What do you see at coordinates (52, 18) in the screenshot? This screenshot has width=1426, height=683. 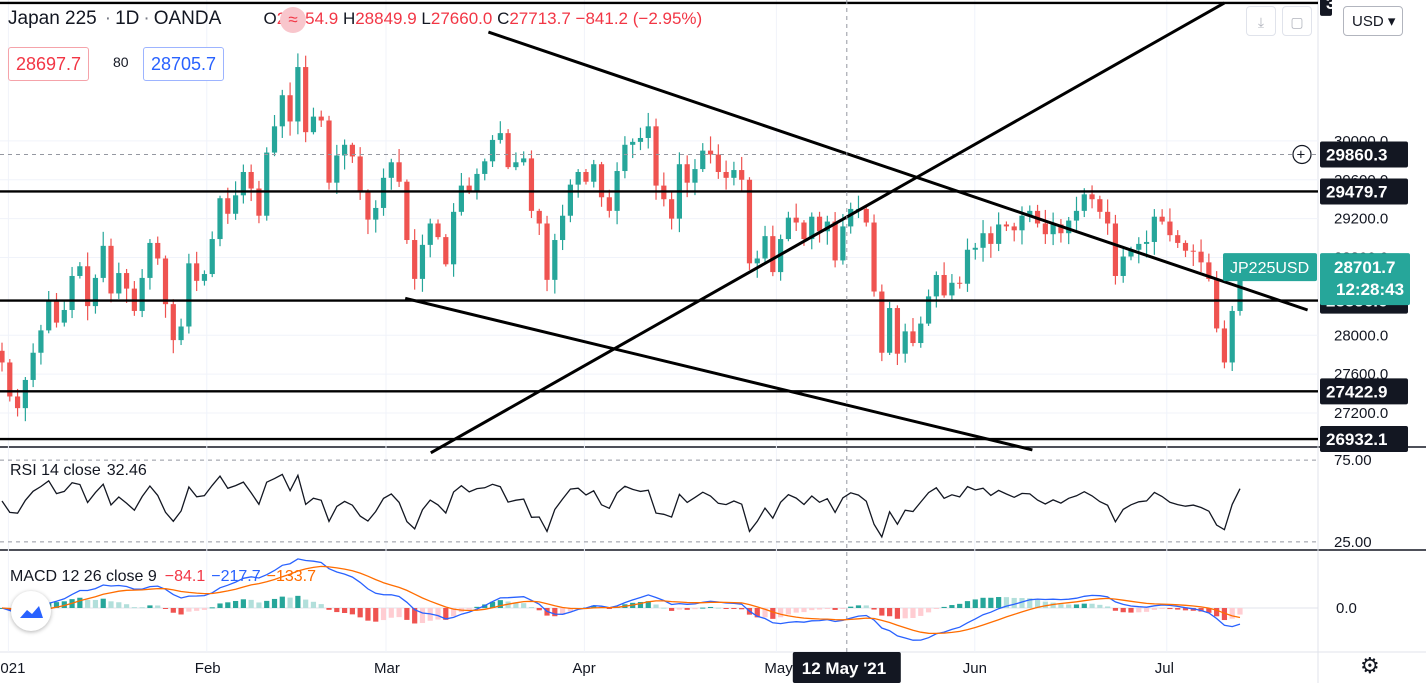 I see `symbol-name: Japan 225` at bounding box center [52, 18].